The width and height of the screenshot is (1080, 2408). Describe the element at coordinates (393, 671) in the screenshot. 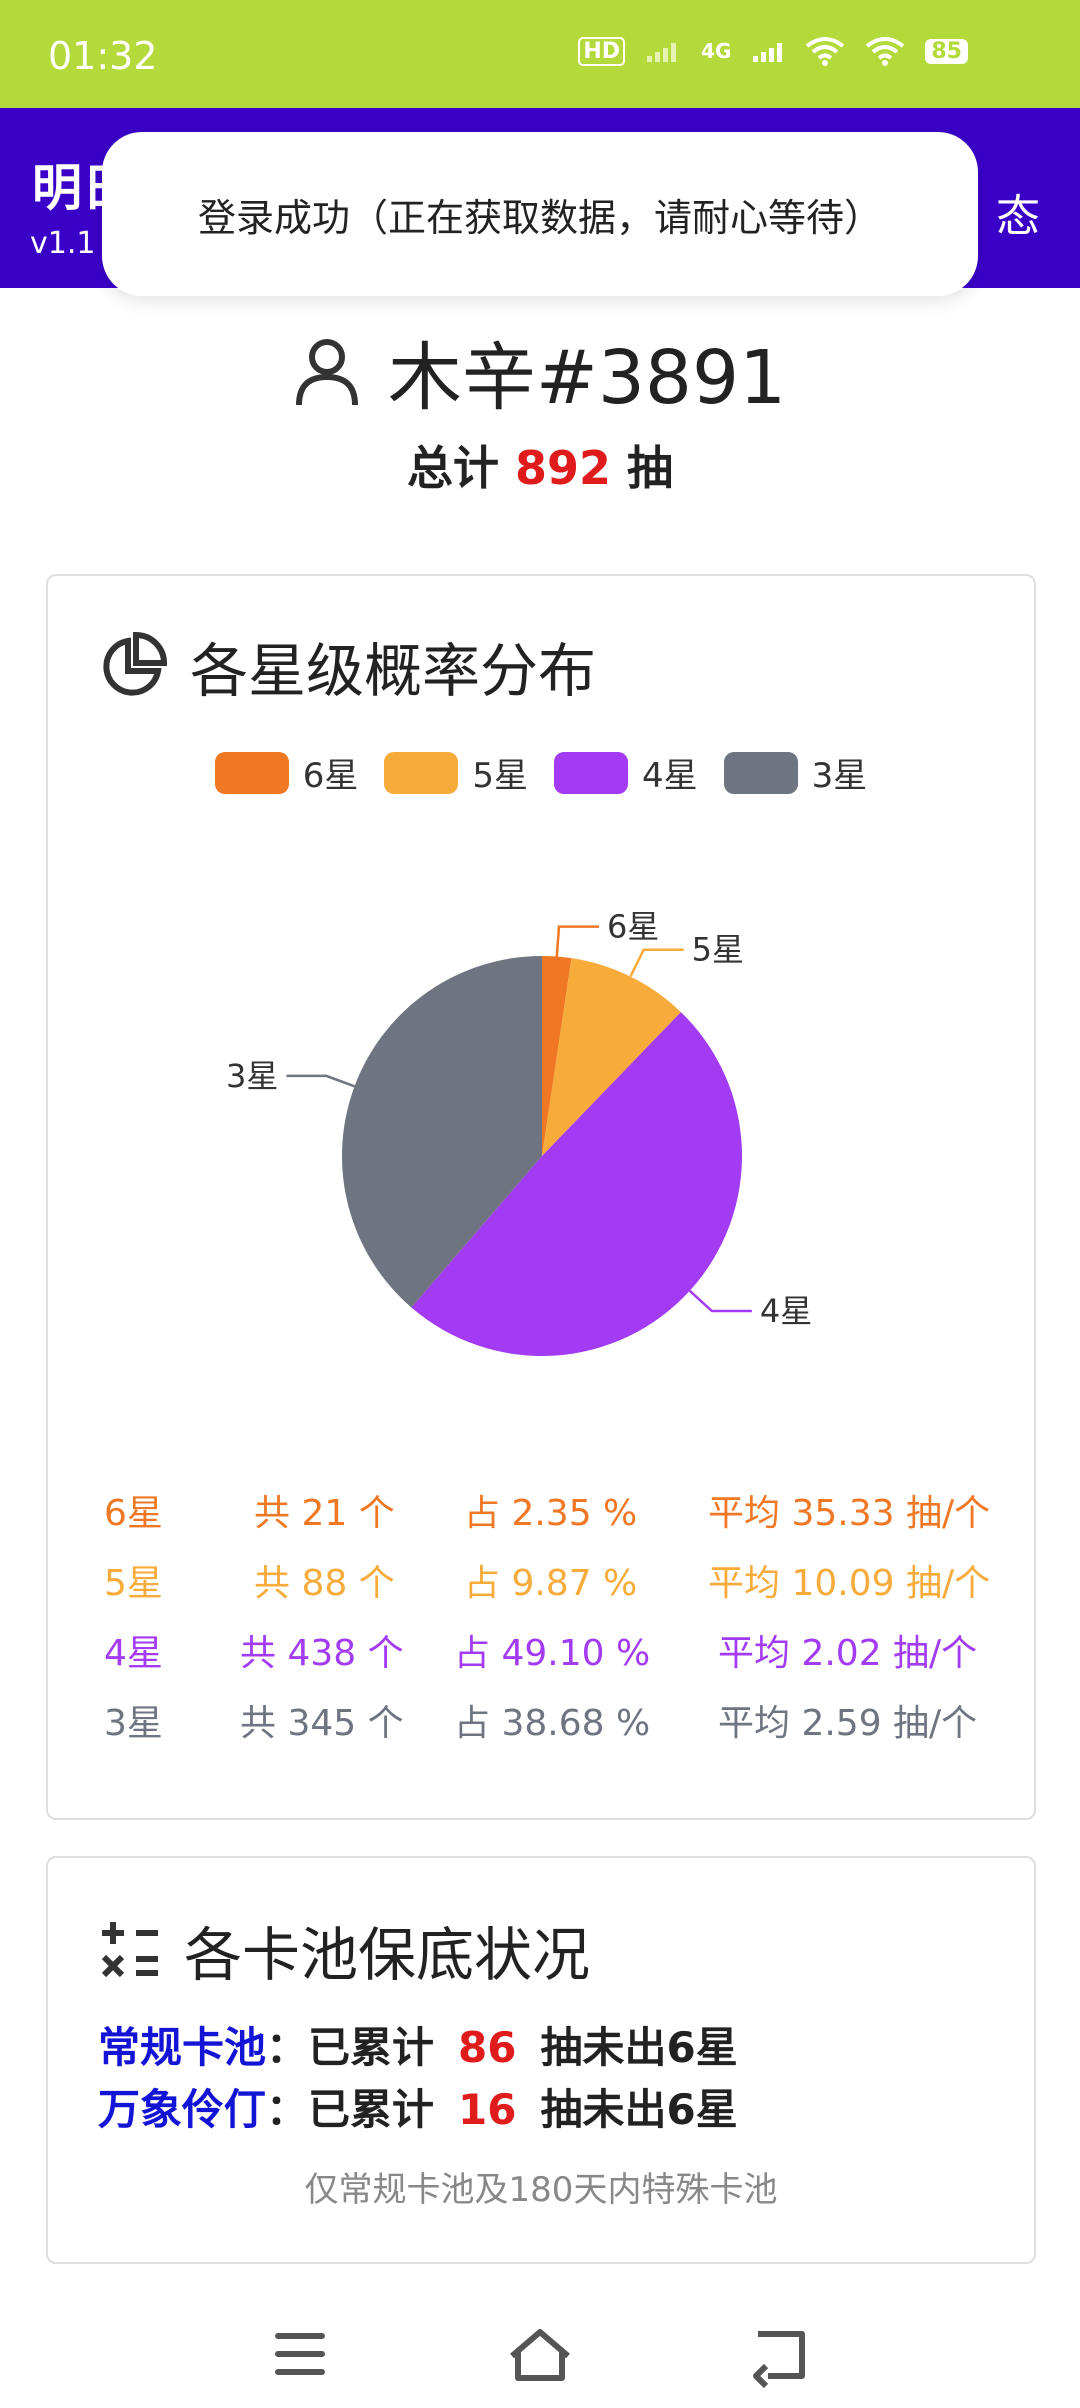

I see `probability-card-title: 各星级概率分布` at that location.